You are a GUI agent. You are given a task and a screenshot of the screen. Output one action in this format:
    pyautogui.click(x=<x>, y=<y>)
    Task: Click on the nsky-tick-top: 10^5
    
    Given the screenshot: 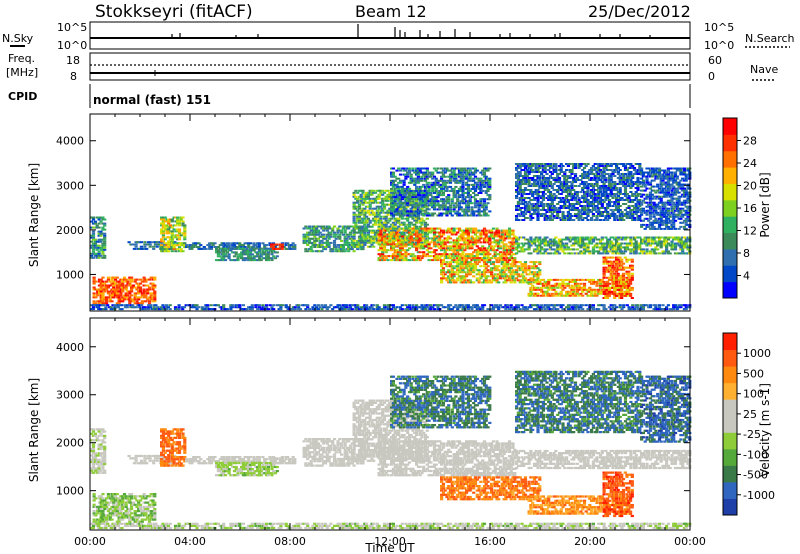 What is the action you would take?
    pyautogui.click(x=72, y=27)
    